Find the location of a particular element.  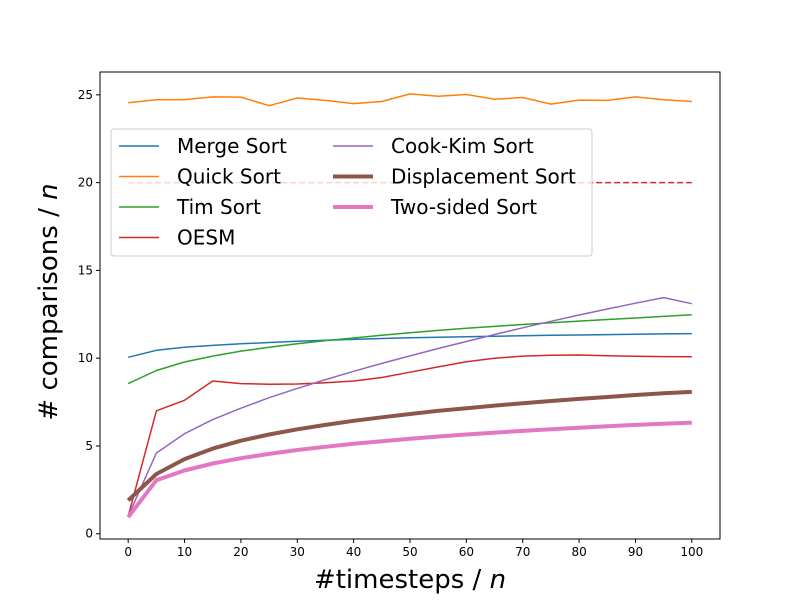

x-tick-label: 50 is located at coordinates (409, 552).